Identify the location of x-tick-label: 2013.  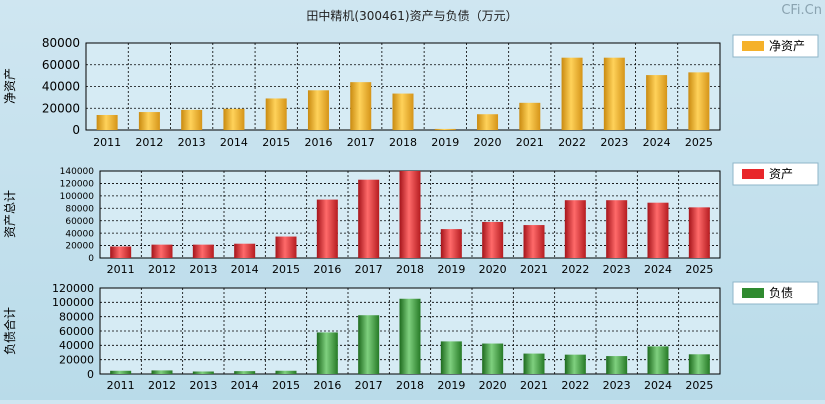
(192, 142).